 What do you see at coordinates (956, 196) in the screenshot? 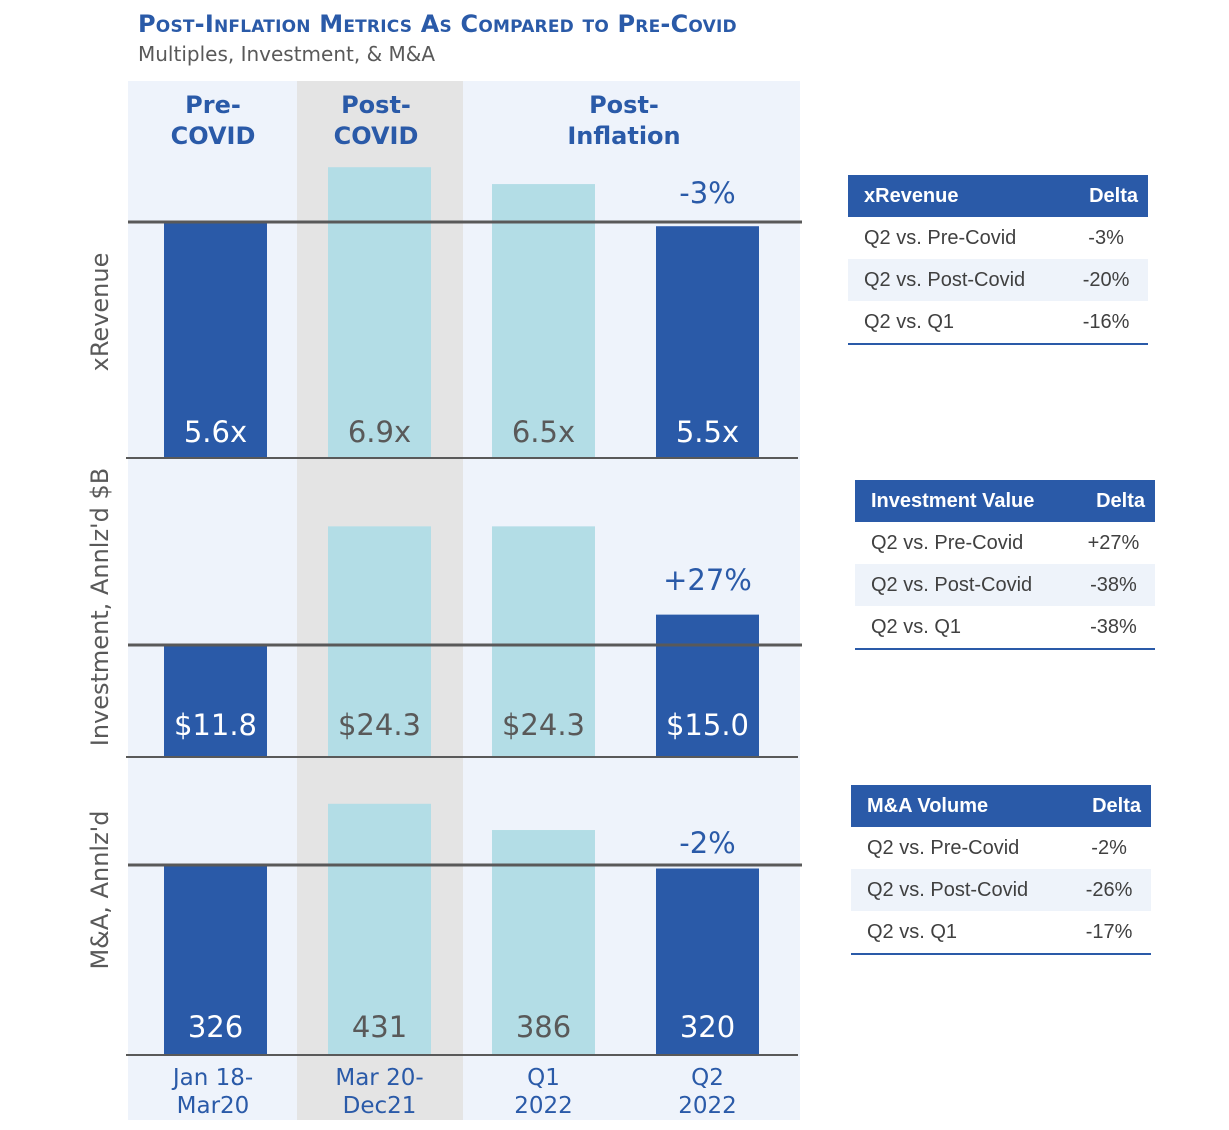
I see `table-header-label: xRevenue` at bounding box center [956, 196].